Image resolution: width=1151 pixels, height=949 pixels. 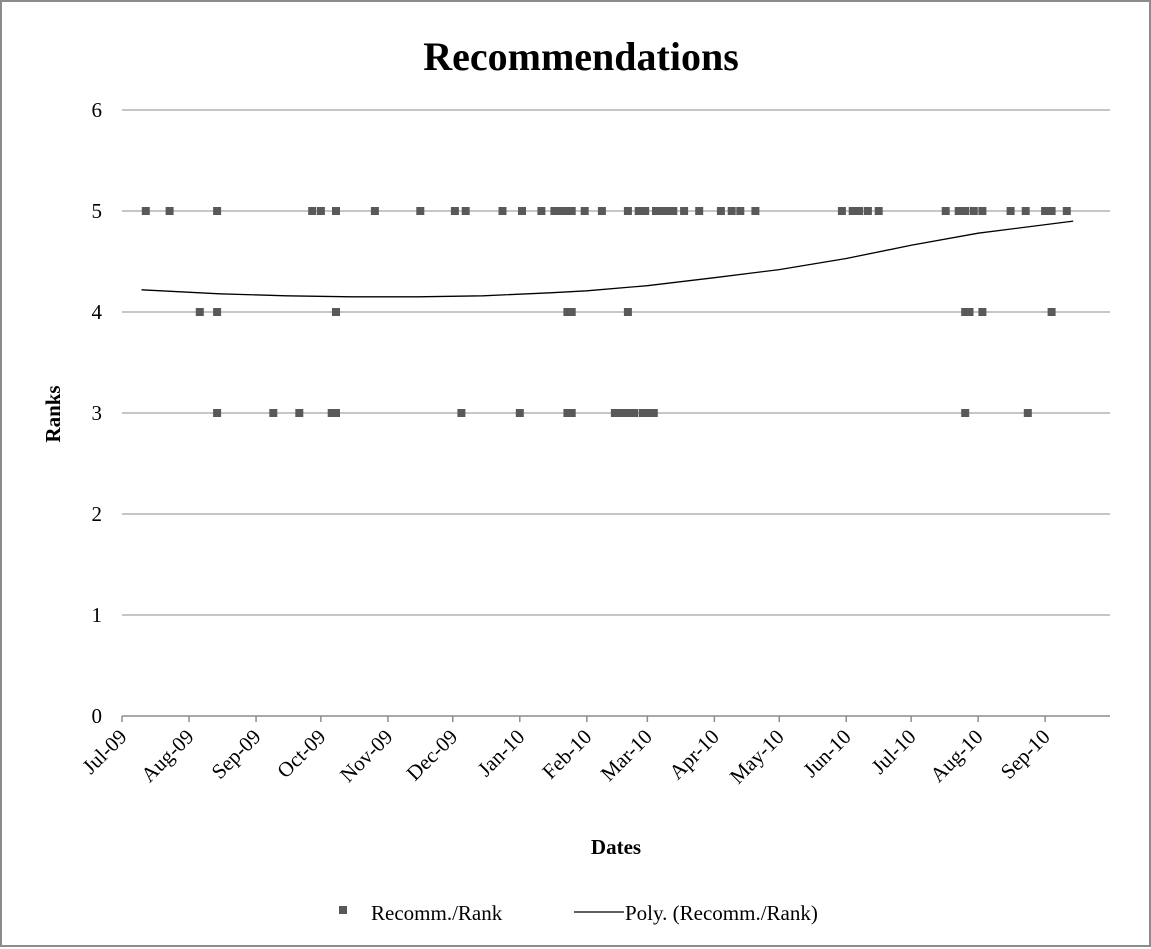 What do you see at coordinates (301, 754) in the screenshot?
I see `x-tick-label: Oct-09` at bounding box center [301, 754].